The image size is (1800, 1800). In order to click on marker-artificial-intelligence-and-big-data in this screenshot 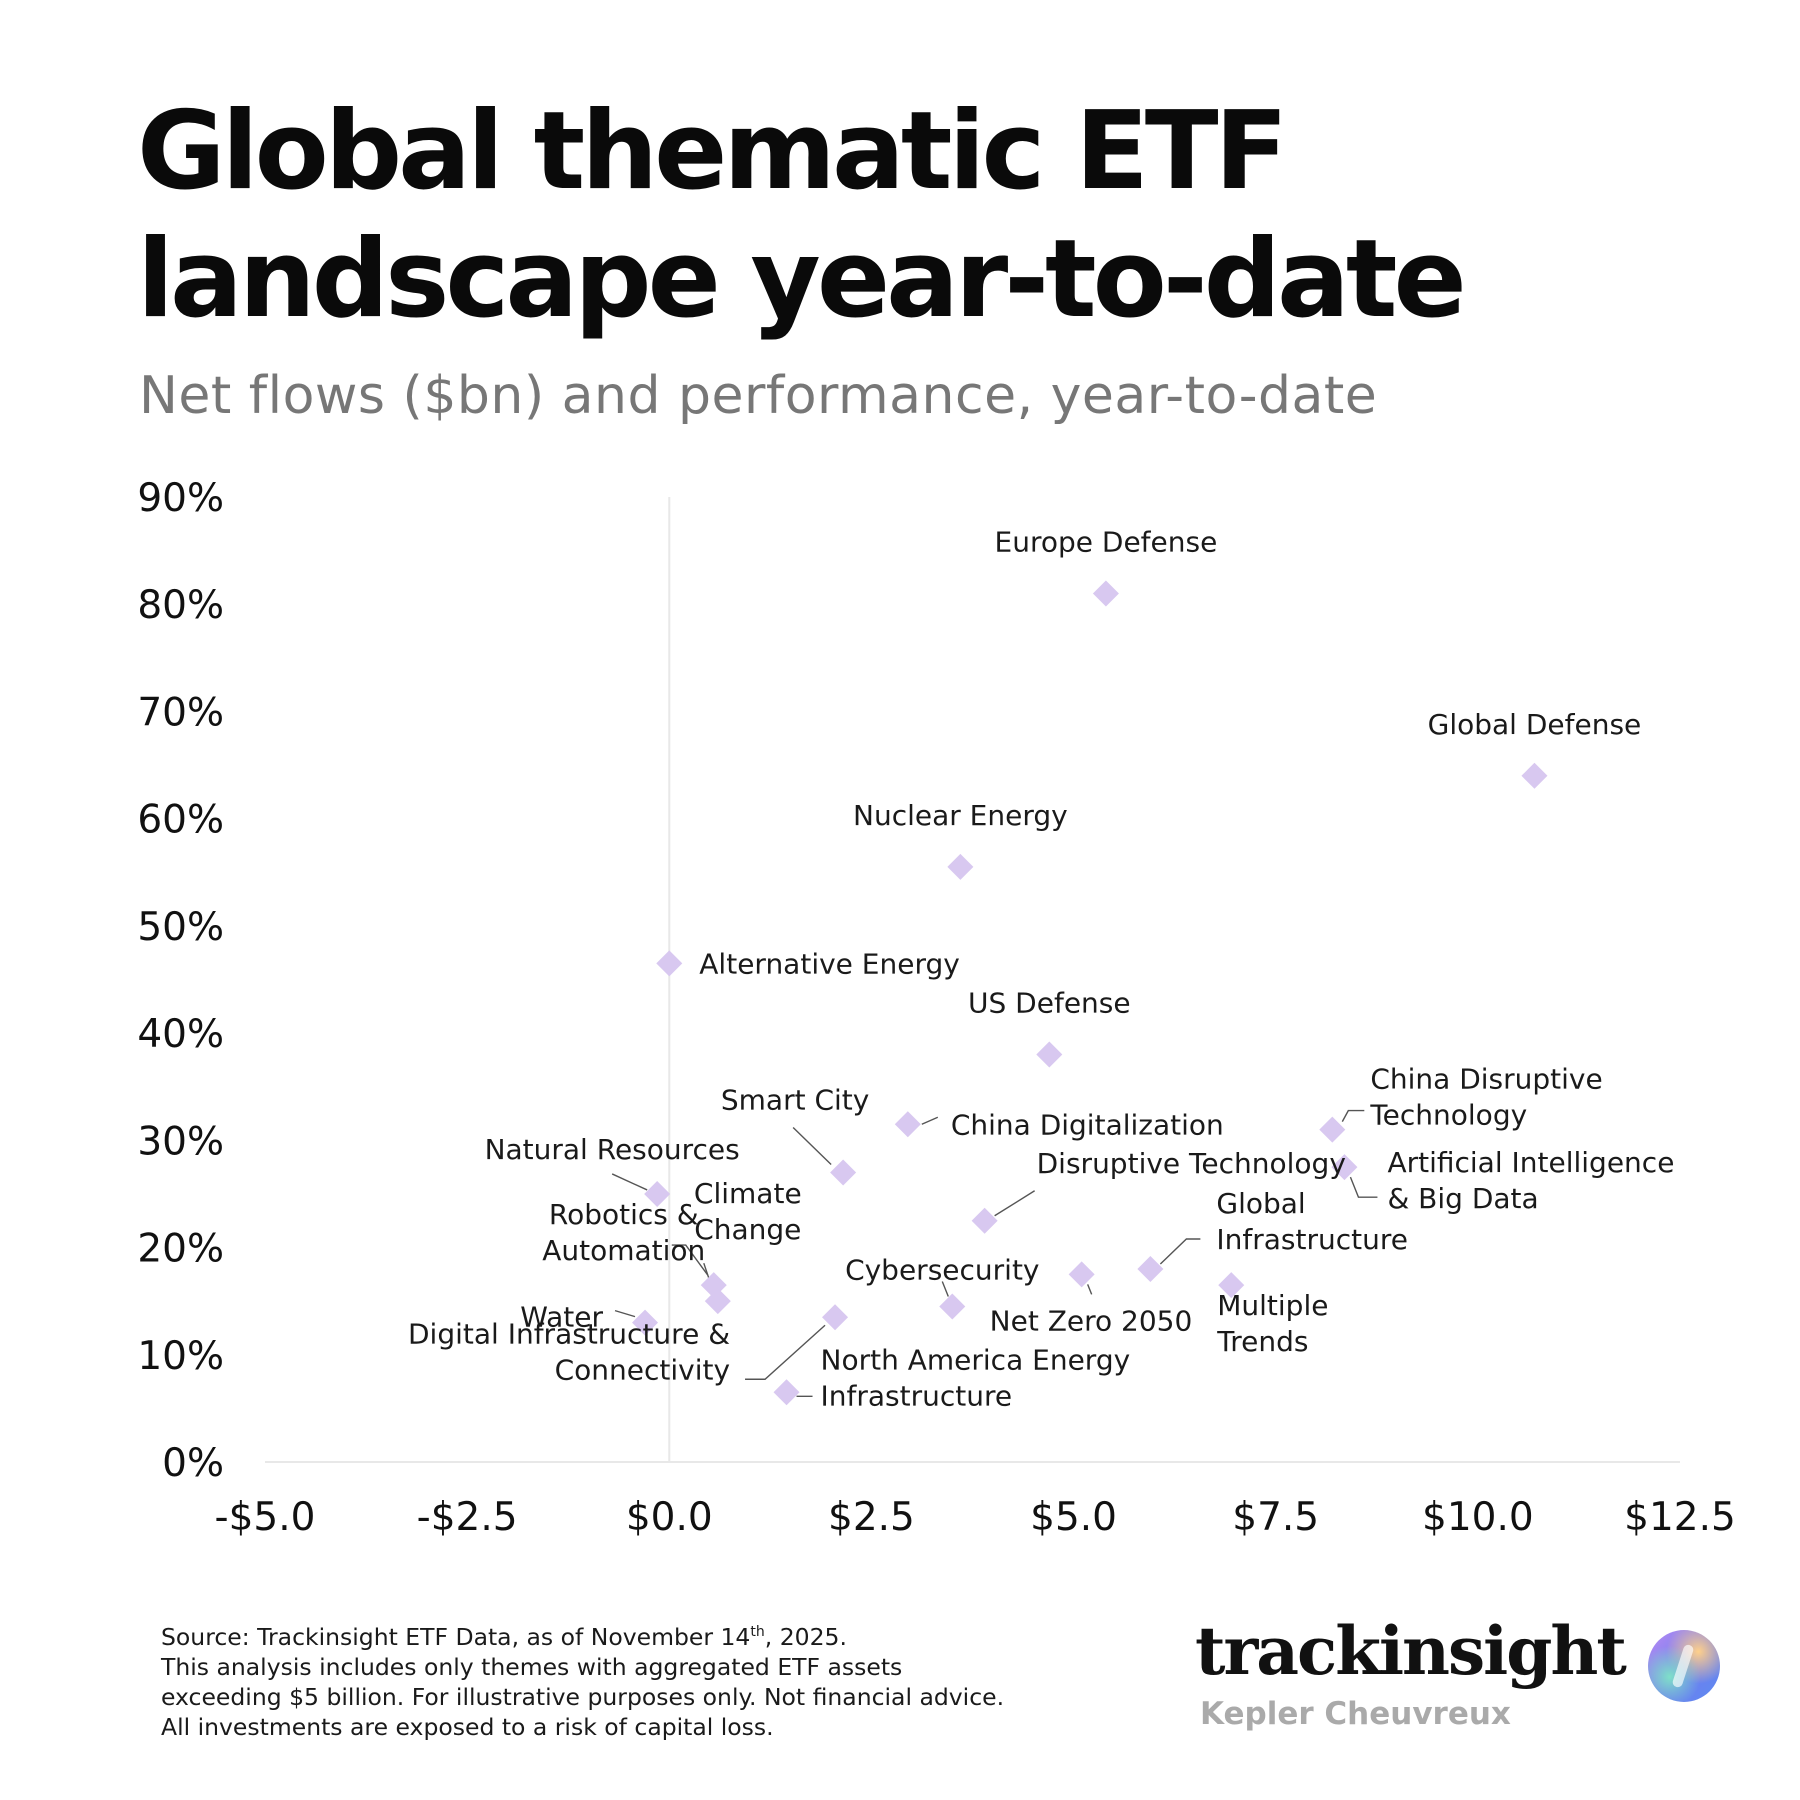, I will do `click(1344, 1167)`.